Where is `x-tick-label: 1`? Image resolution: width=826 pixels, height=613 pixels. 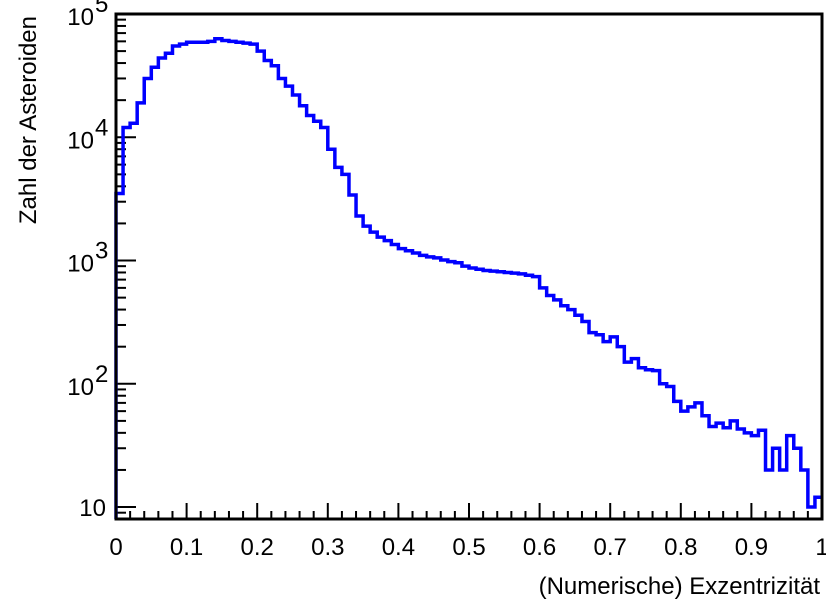 x-tick-label: 1 is located at coordinates (820, 547).